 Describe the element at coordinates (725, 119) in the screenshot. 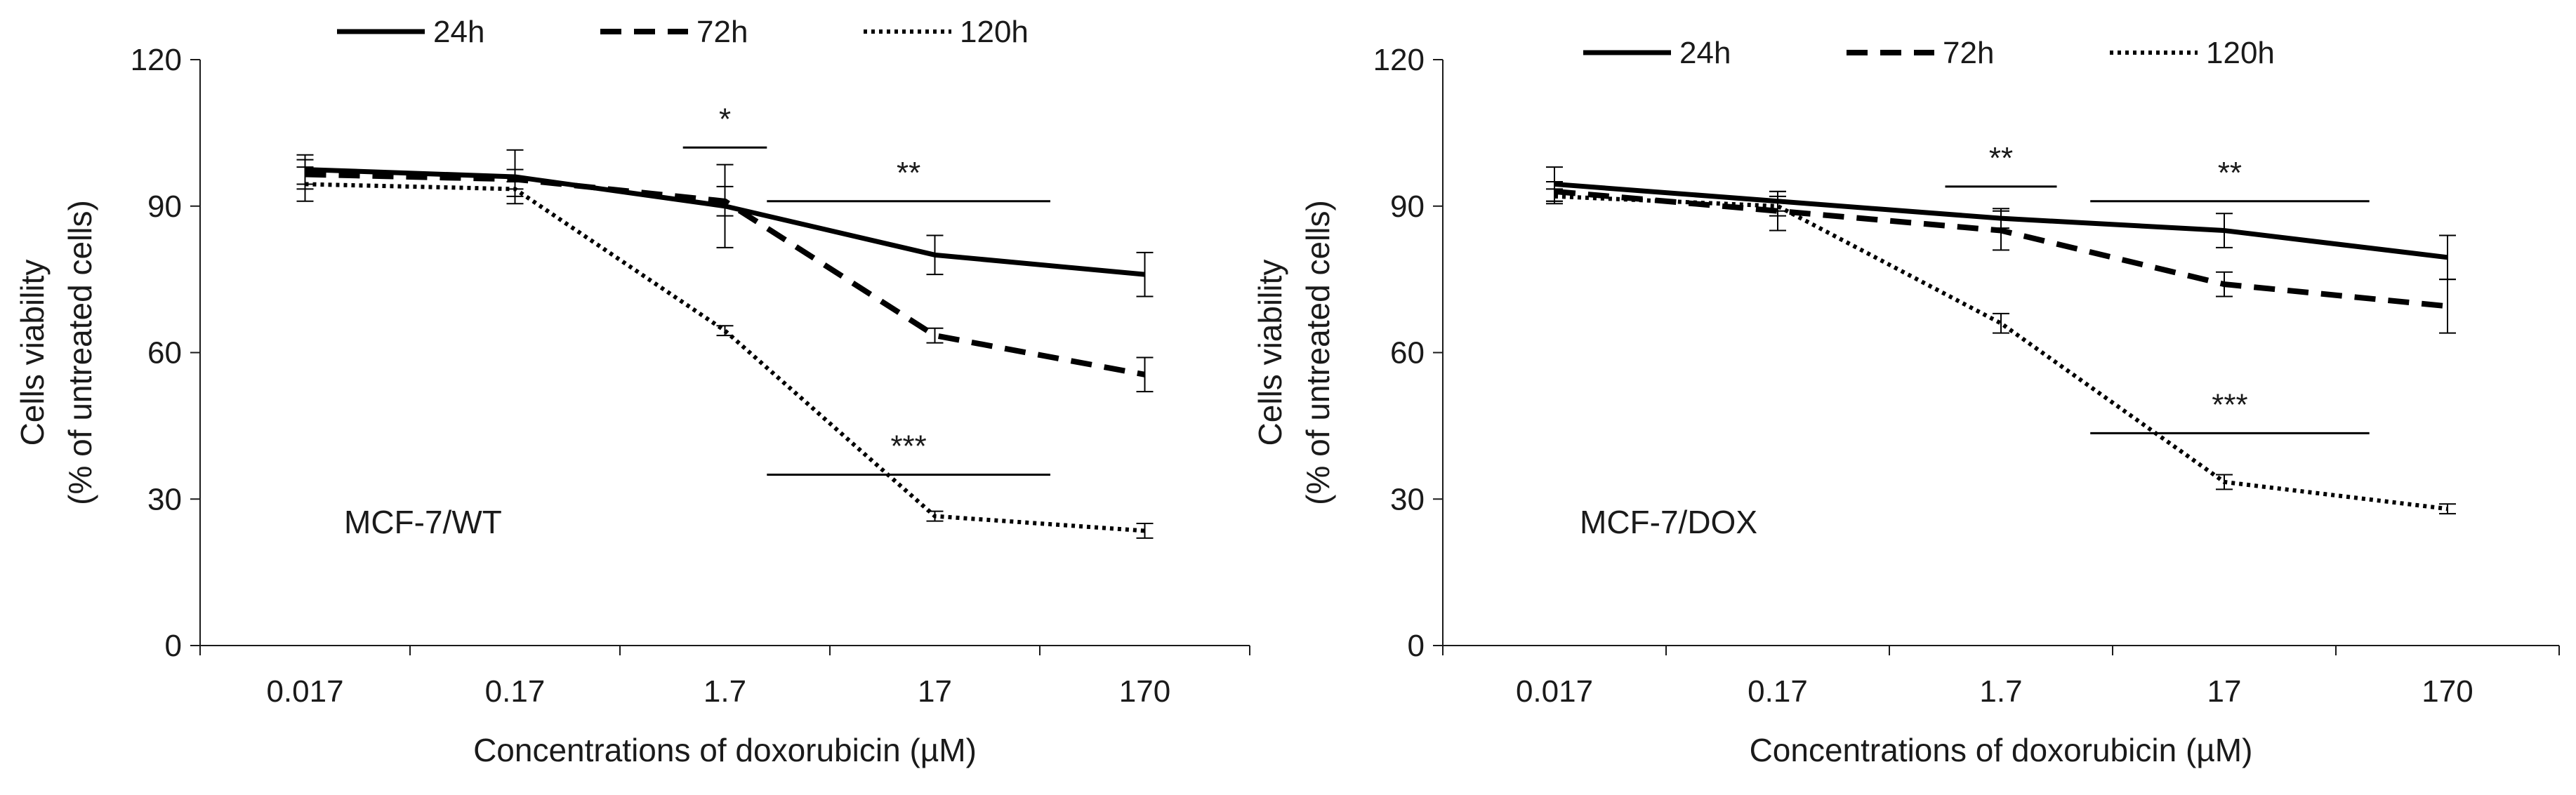

I see `significance-label: *` at that location.